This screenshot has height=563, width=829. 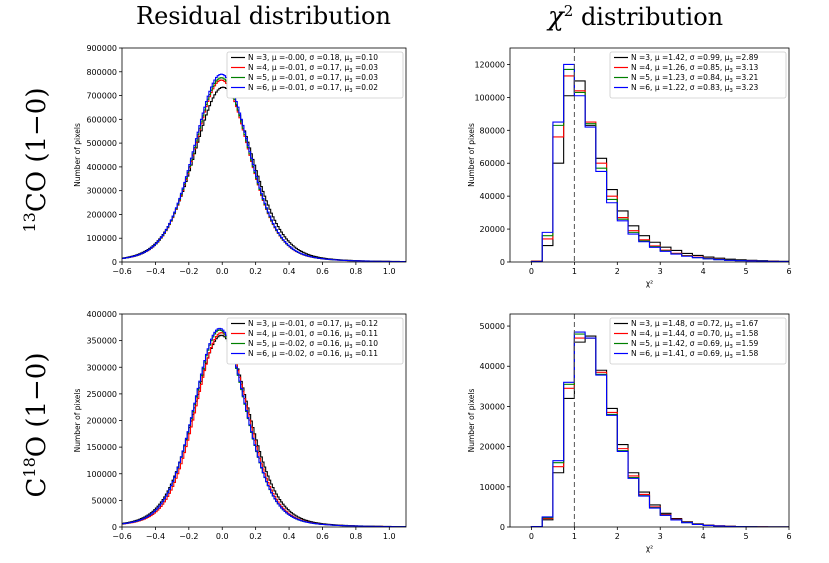 I want to click on legend-label: N =6, μ =-0.02, σ =0.16, μ3 =0.11, so click(x=313, y=354).